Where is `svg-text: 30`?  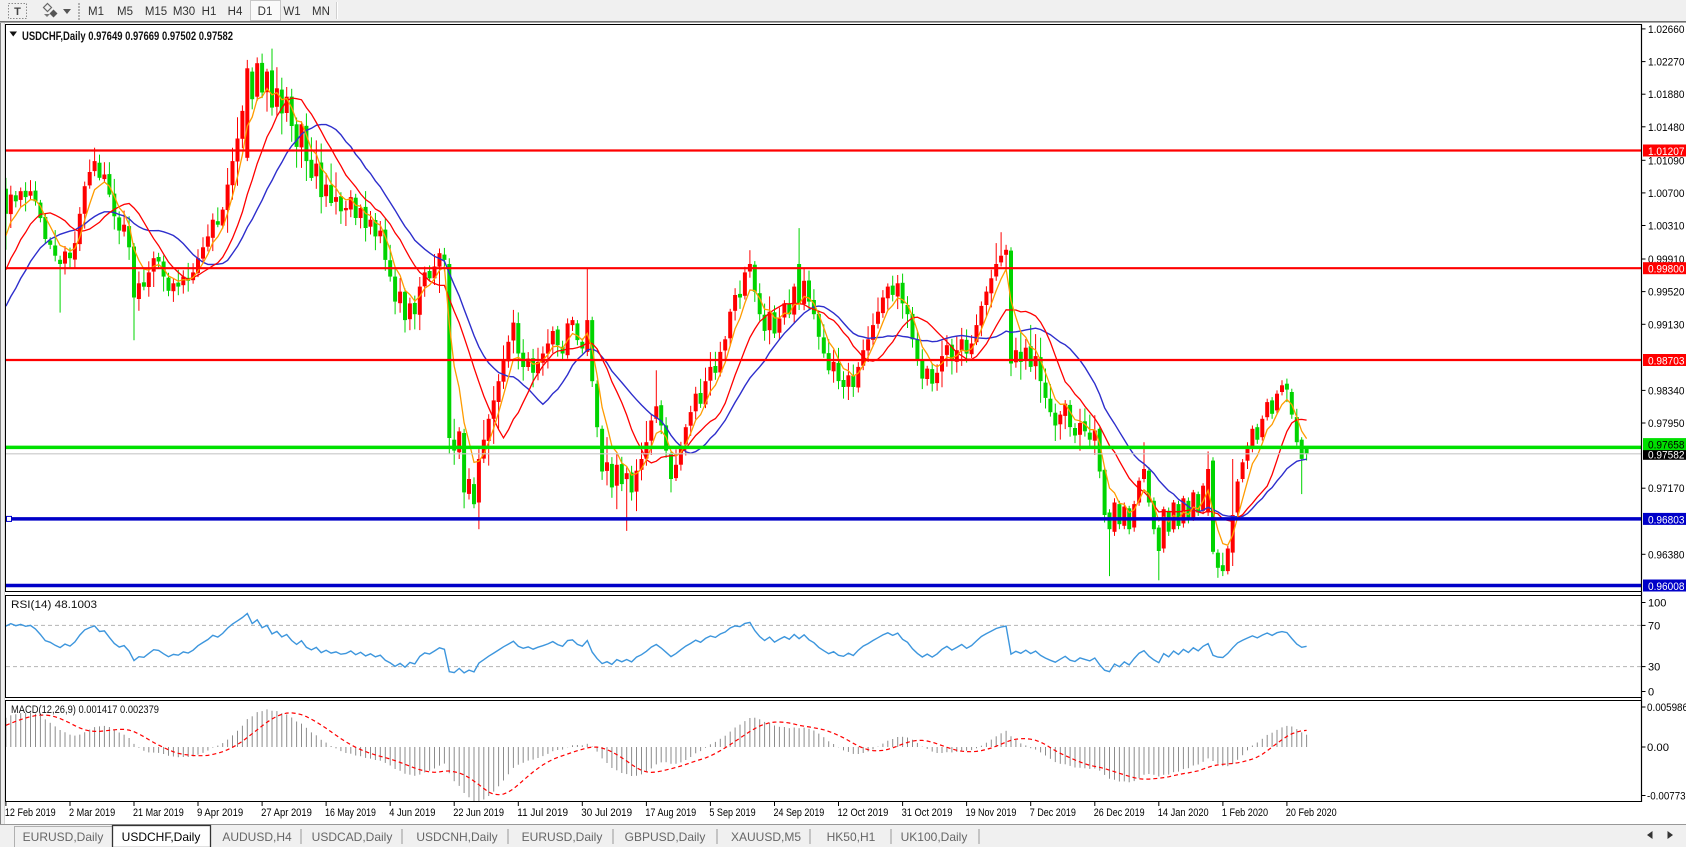 svg-text: 30 is located at coordinates (1654, 668).